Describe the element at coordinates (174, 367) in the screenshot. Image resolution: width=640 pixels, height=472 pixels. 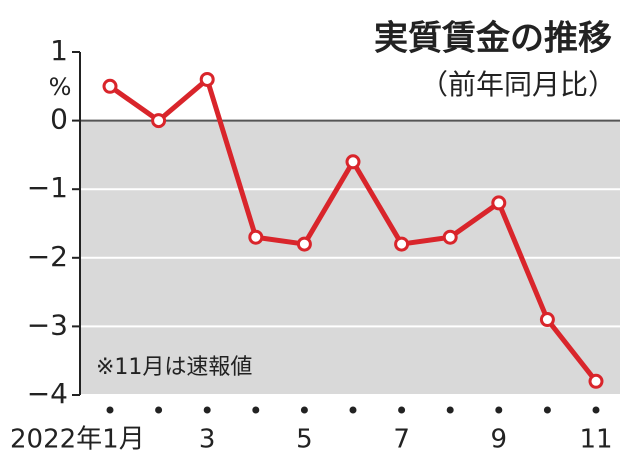
I see `annotation: ※11月は速報値` at that location.